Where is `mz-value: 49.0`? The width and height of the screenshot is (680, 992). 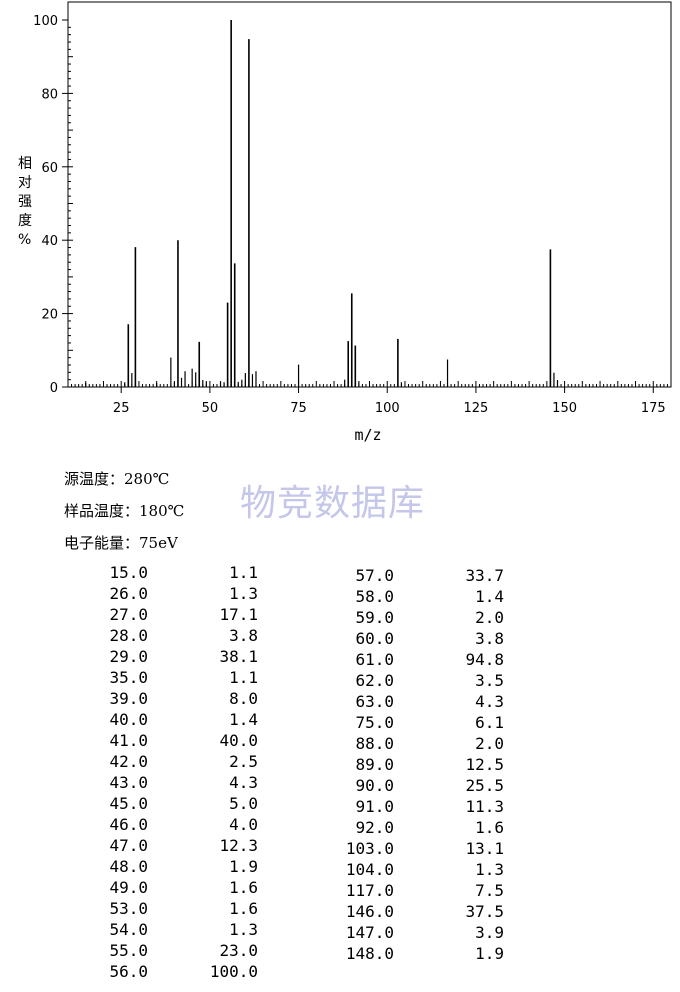
mz-value: 49.0 is located at coordinates (128, 887).